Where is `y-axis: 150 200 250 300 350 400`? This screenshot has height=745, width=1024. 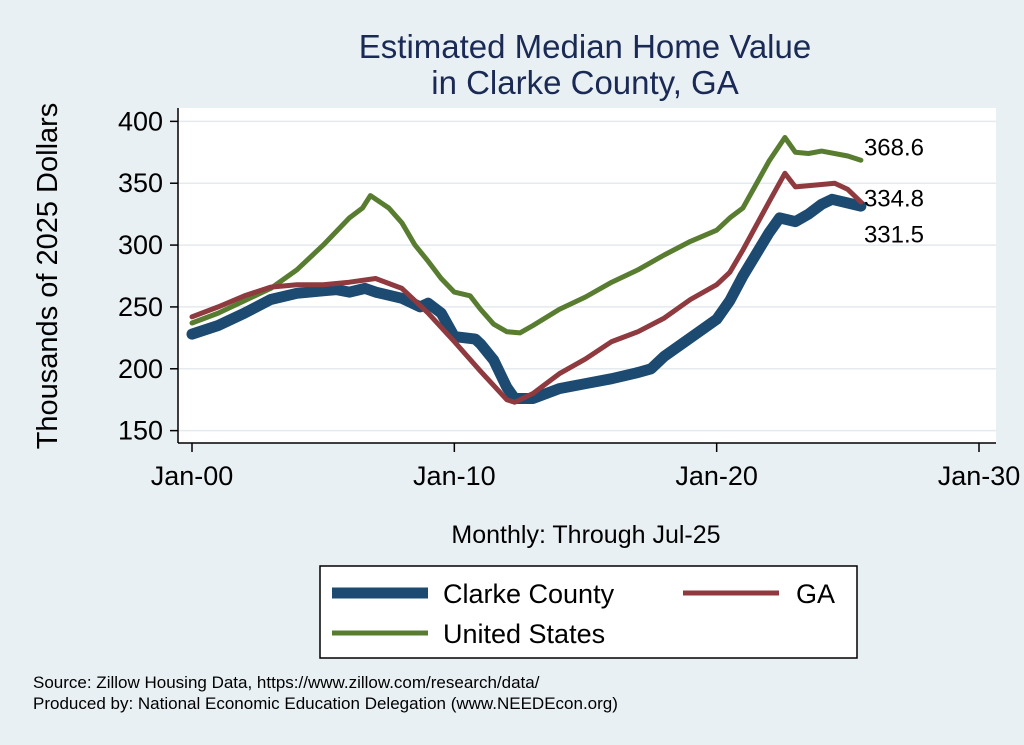
y-axis: 150 200 250 300 350 400 is located at coordinates (148, 276).